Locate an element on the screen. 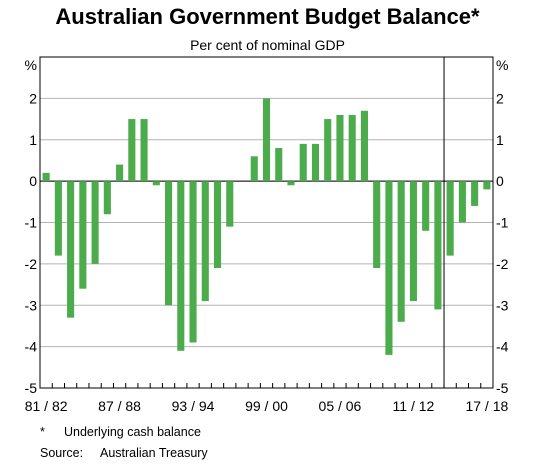 The height and width of the screenshot is (476, 535). y-tick-label-left: -1 is located at coordinates (31, 223).